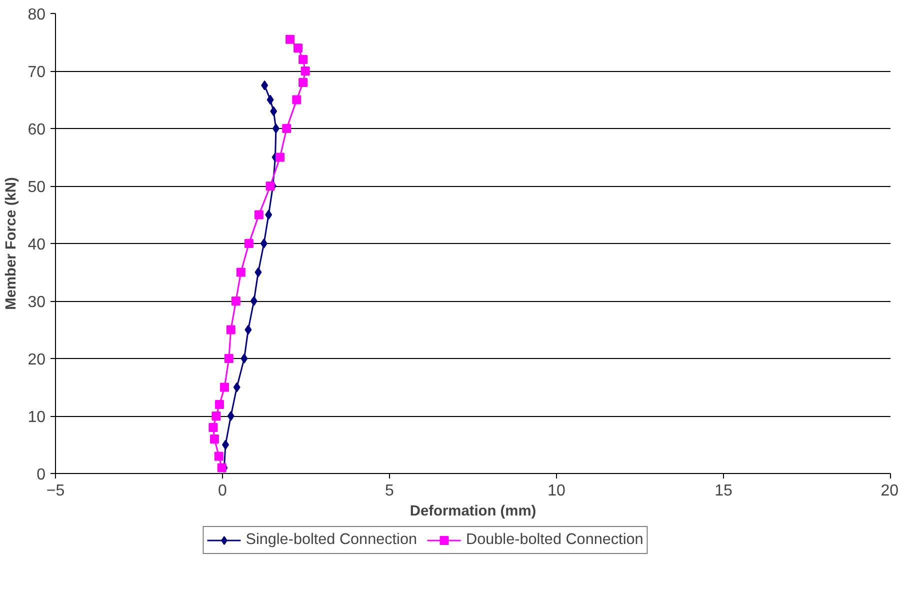 The height and width of the screenshot is (612, 913). What do you see at coordinates (332, 540) in the screenshot?
I see `legend-label: Single-bolted Connection` at bounding box center [332, 540].